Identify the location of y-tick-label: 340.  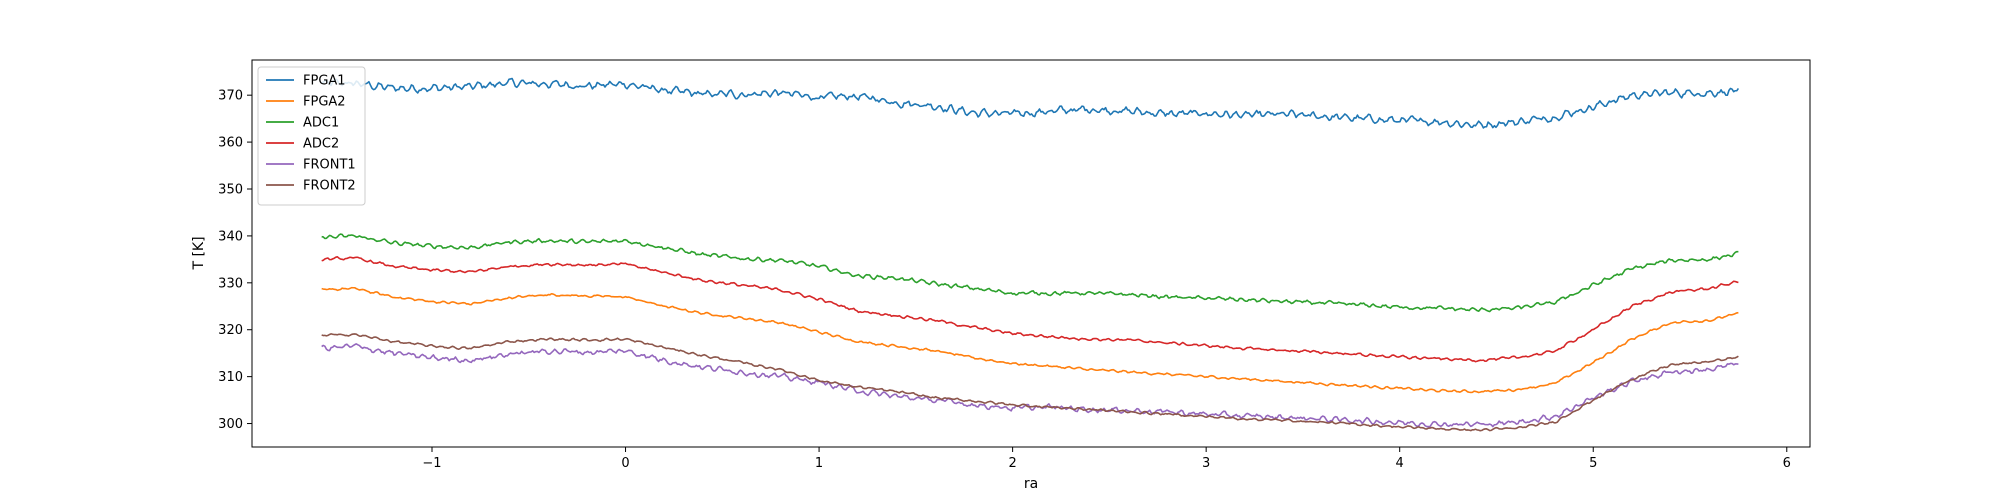
(230, 236).